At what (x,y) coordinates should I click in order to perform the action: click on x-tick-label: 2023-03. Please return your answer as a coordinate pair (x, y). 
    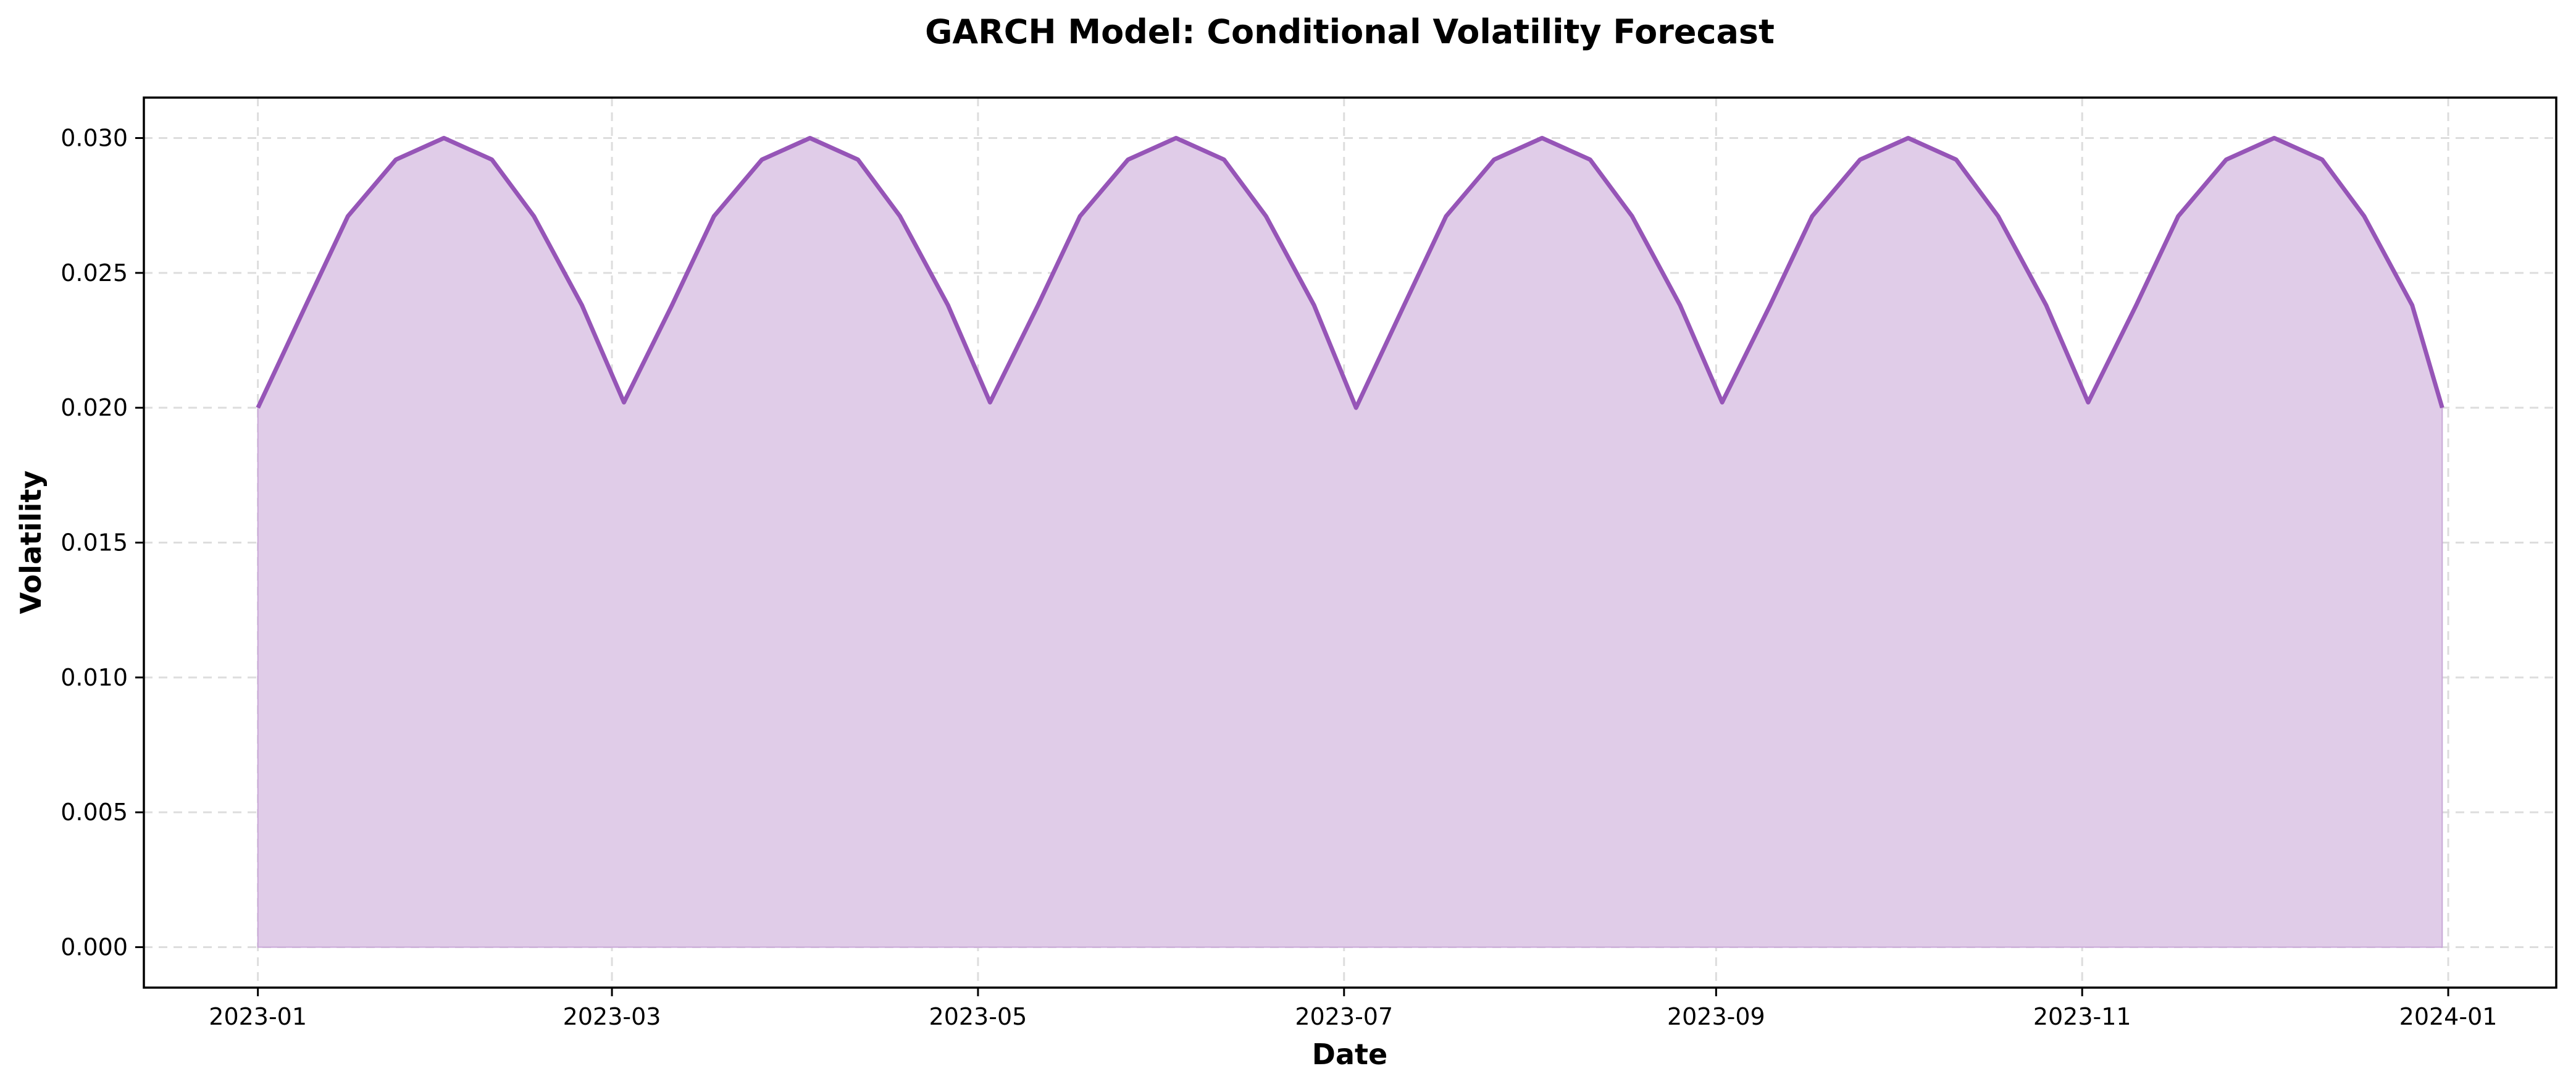
    Looking at the image, I should click on (612, 1017).